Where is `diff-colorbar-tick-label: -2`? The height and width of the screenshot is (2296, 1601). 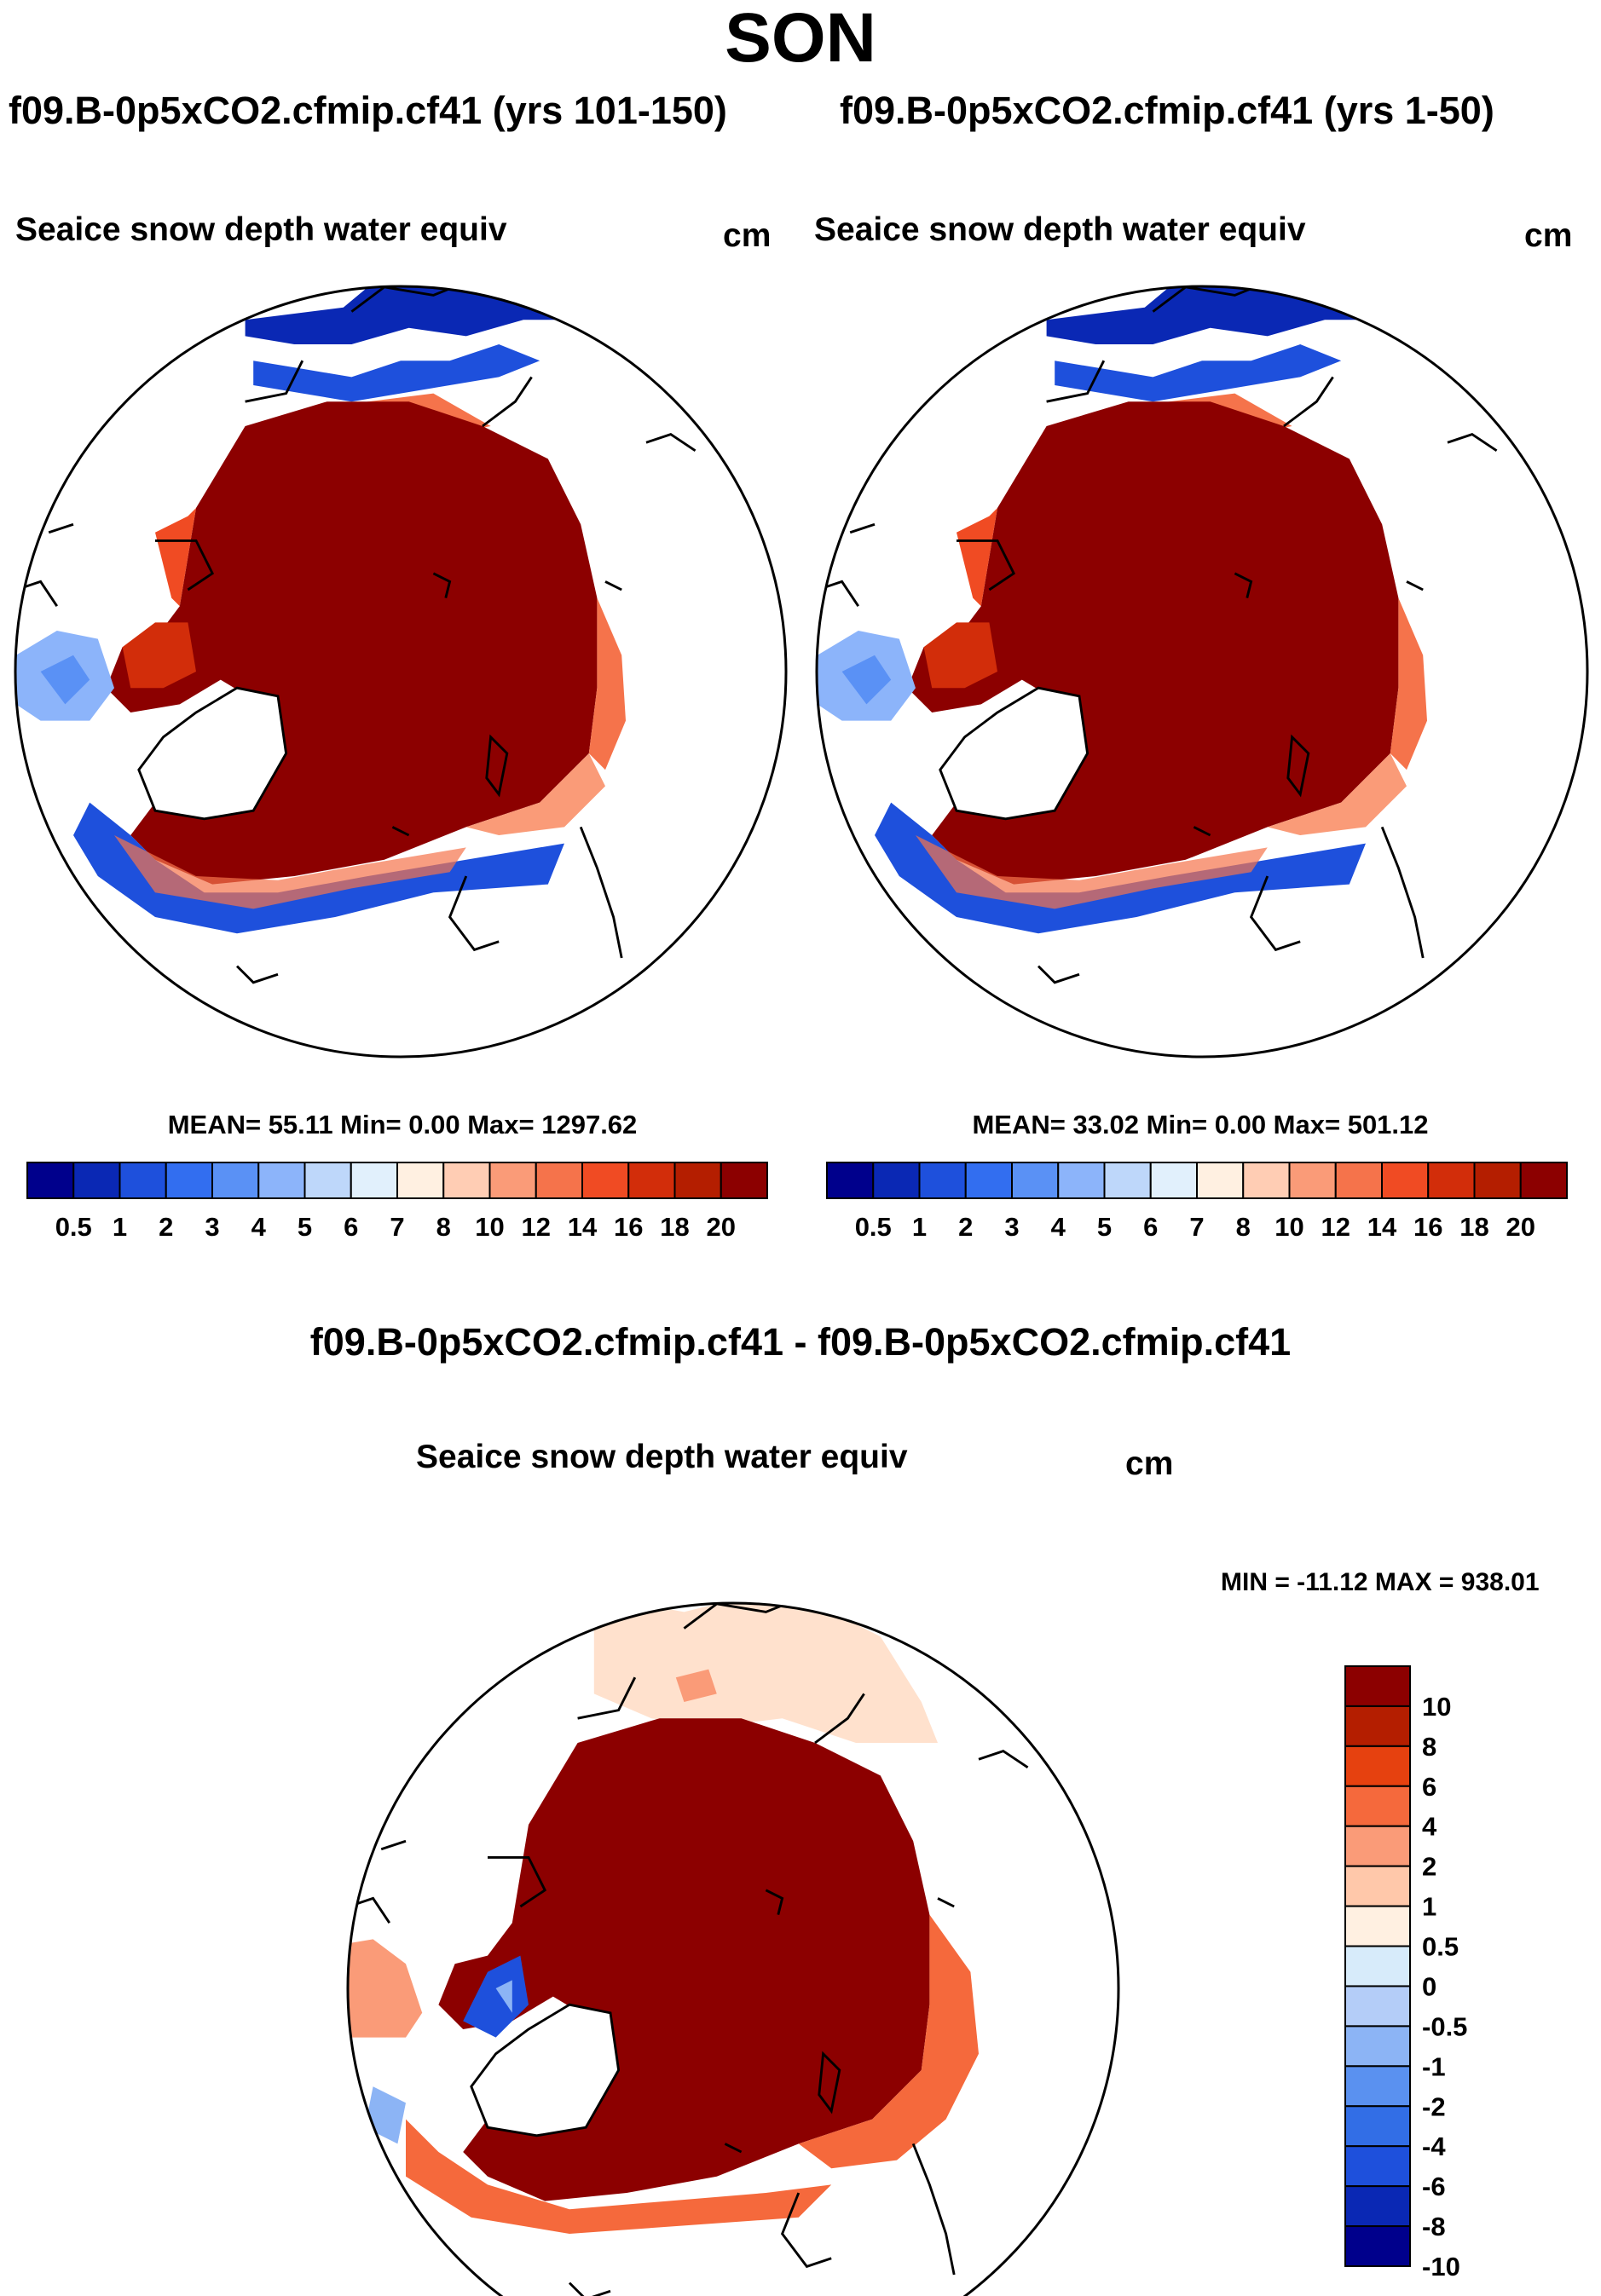
diff-colorbar-tick-label: -2 is located at coordinates (1434, 2106).